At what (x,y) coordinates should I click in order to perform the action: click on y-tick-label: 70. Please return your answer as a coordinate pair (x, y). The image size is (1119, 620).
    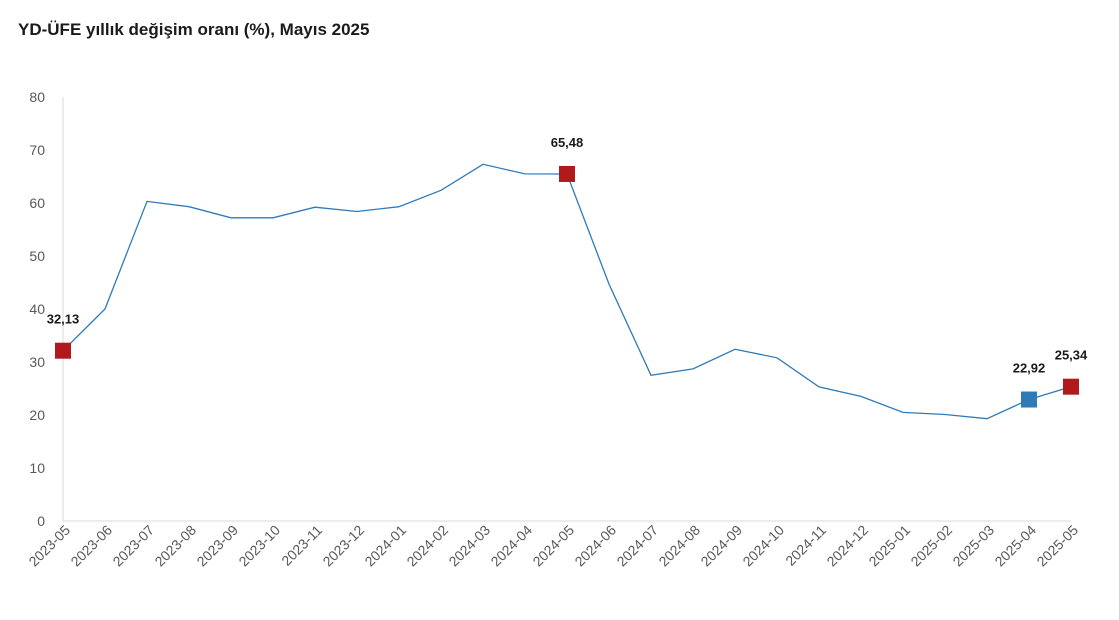
    Looking at the image, I should click on (37, 150).